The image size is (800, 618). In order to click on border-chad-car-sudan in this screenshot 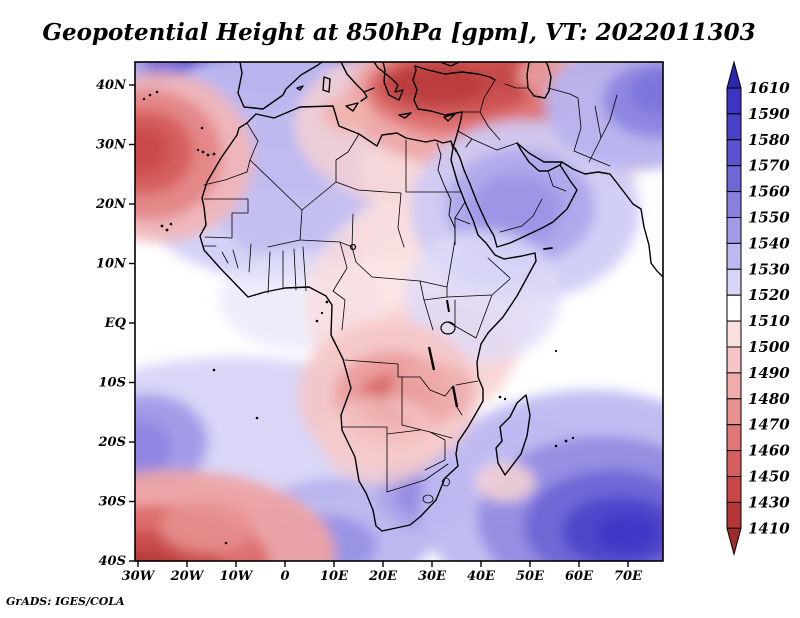, I will do `click(399, 267)`.